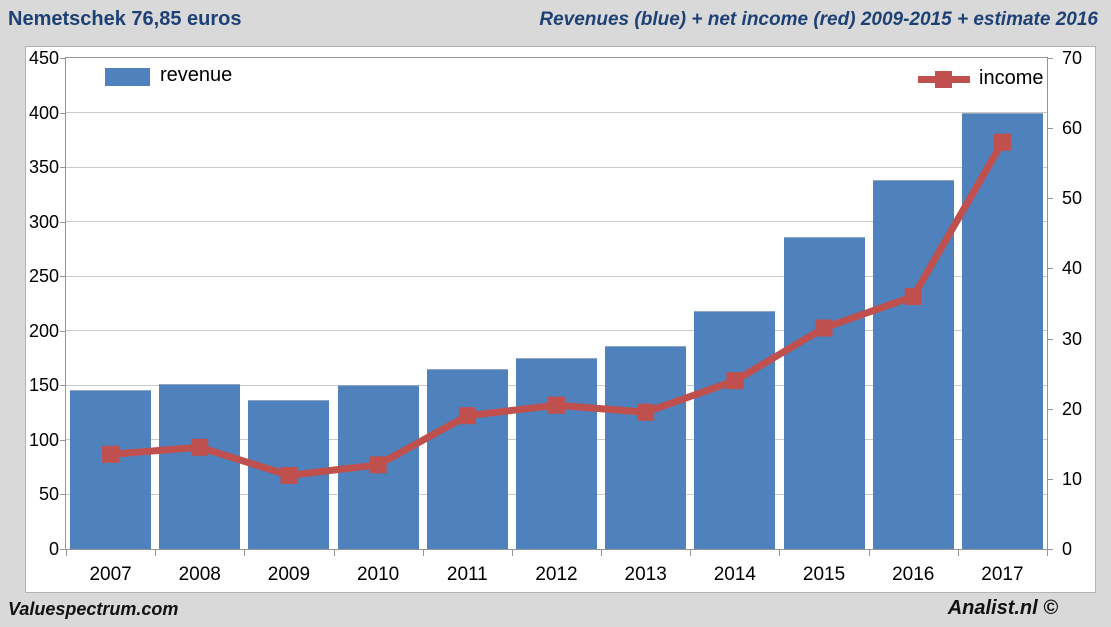 Image resolution: width=1111 pixels, height=627 pixels. I want to click on income-marker-2008, so click(200, 447).